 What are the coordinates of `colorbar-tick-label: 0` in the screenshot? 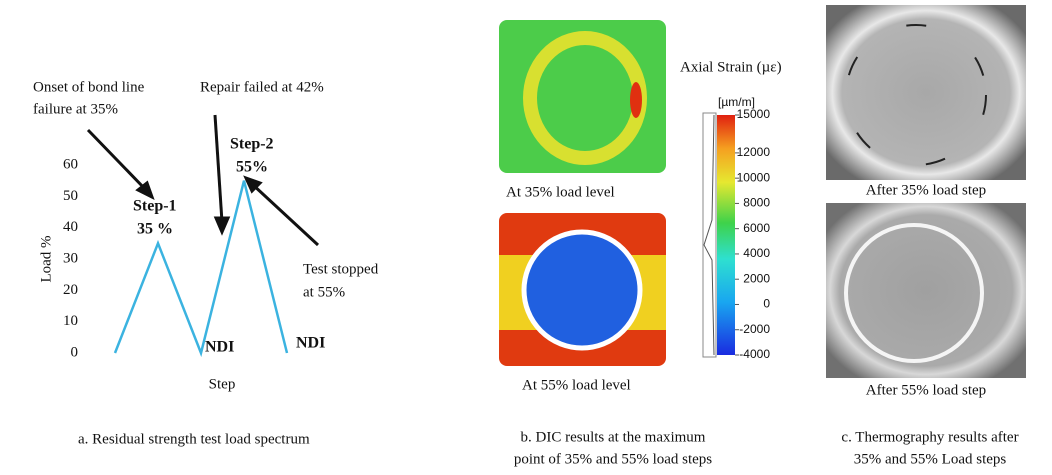 It's located at (766, 304).